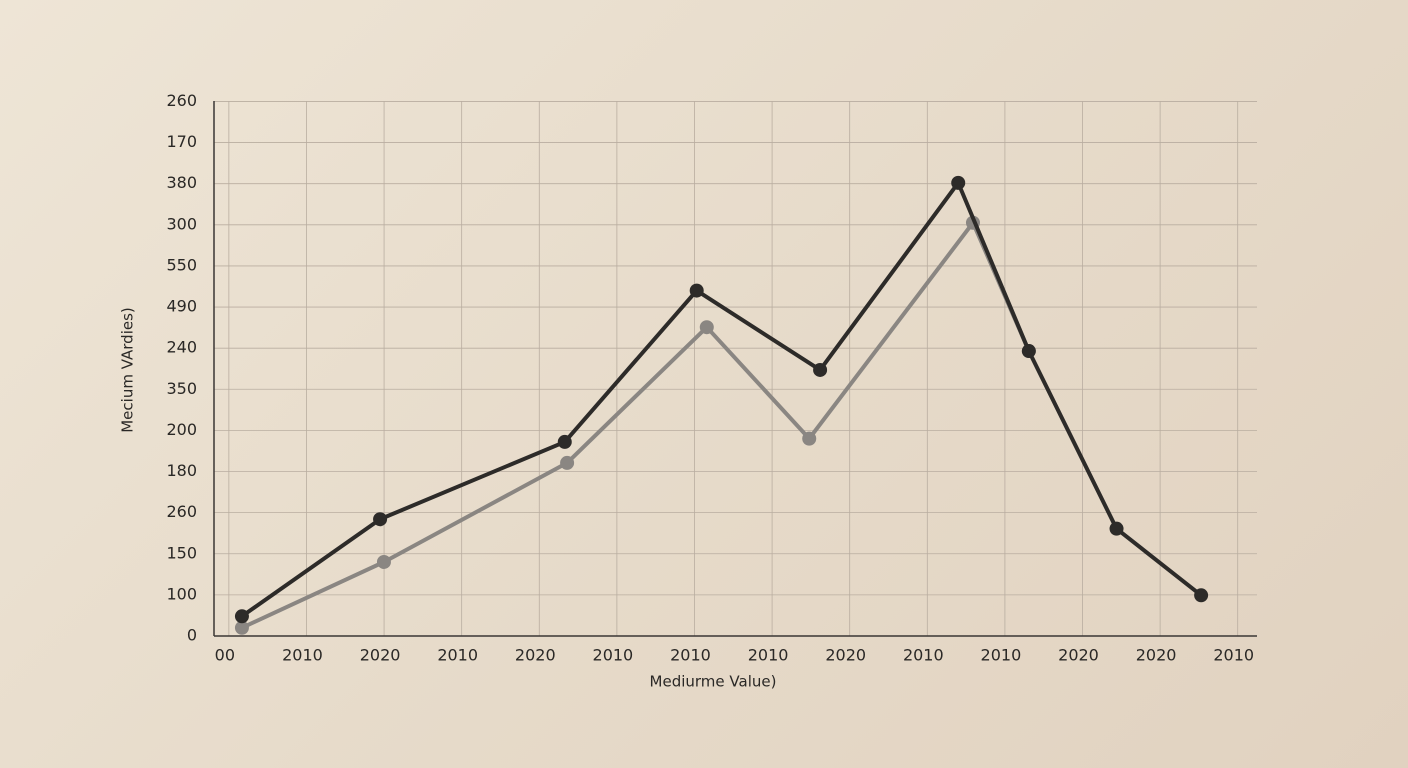 The image size is (1408, 768). Describe the element at coordinates (225, 655) in the screenshot. I see `x-tick-label: 00` at that location.